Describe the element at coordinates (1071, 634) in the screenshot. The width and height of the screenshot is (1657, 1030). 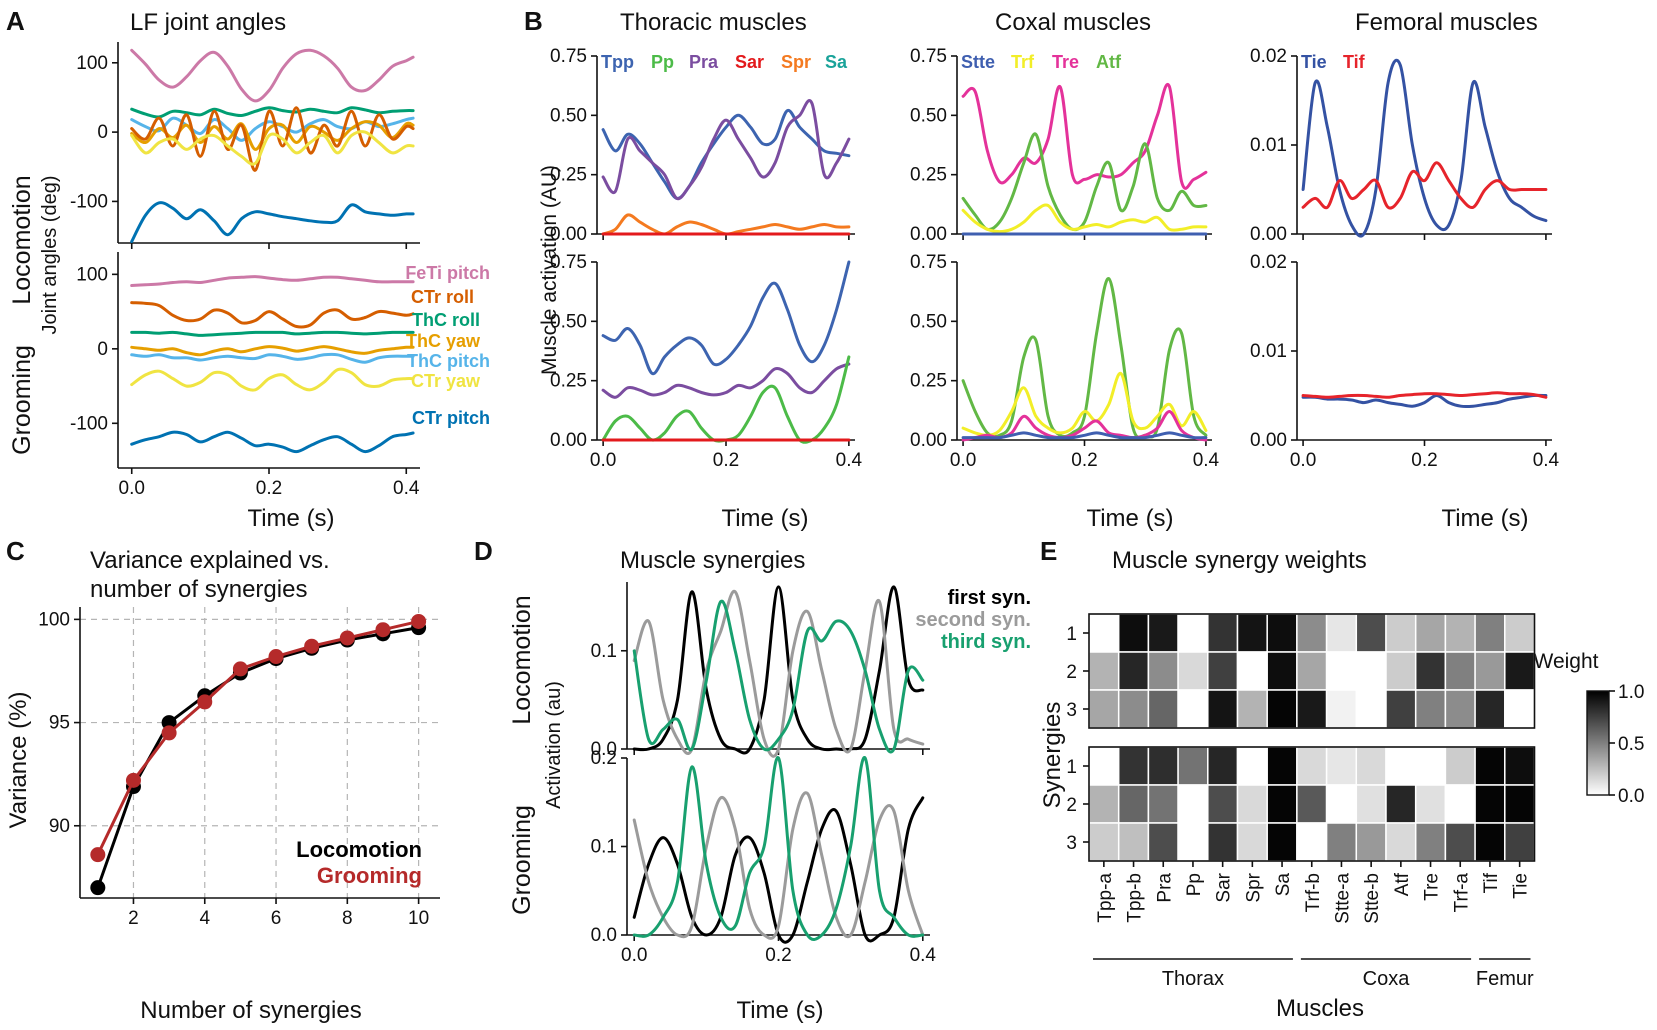
I see `heatmap-row-label: 1` at that location.